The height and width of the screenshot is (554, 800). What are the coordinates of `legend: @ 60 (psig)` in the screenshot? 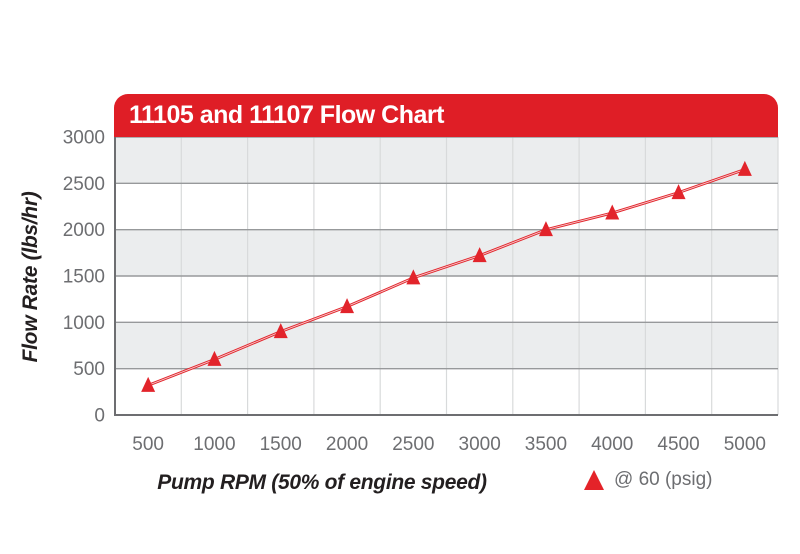 It's located at (648, 480).